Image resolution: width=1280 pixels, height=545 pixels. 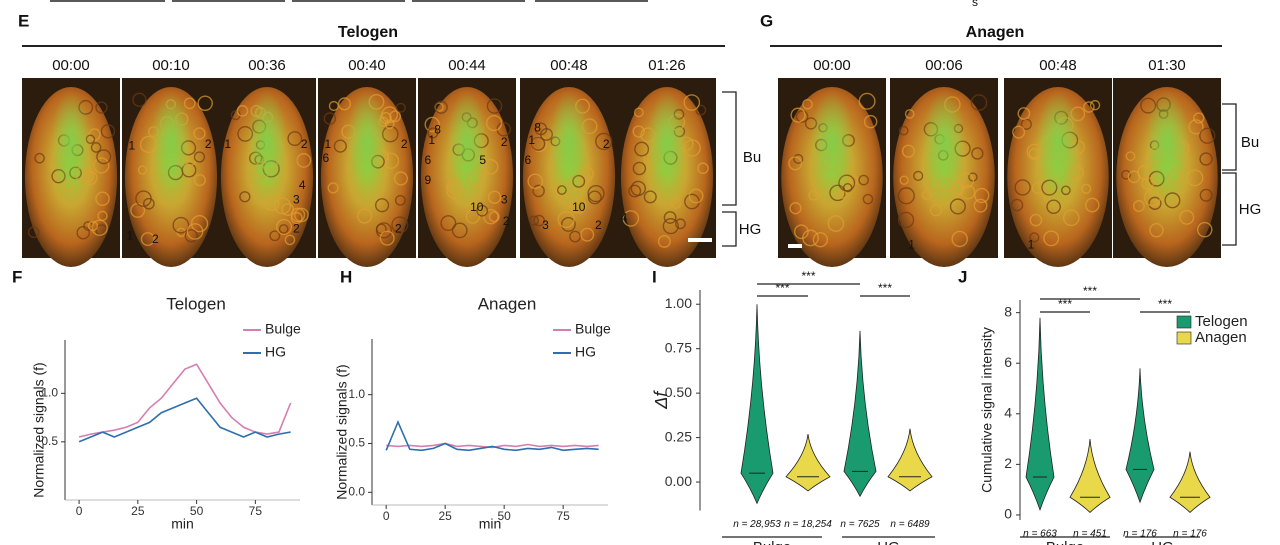 I want to click on n-label: n = 176, so click(x=1190, y=534).